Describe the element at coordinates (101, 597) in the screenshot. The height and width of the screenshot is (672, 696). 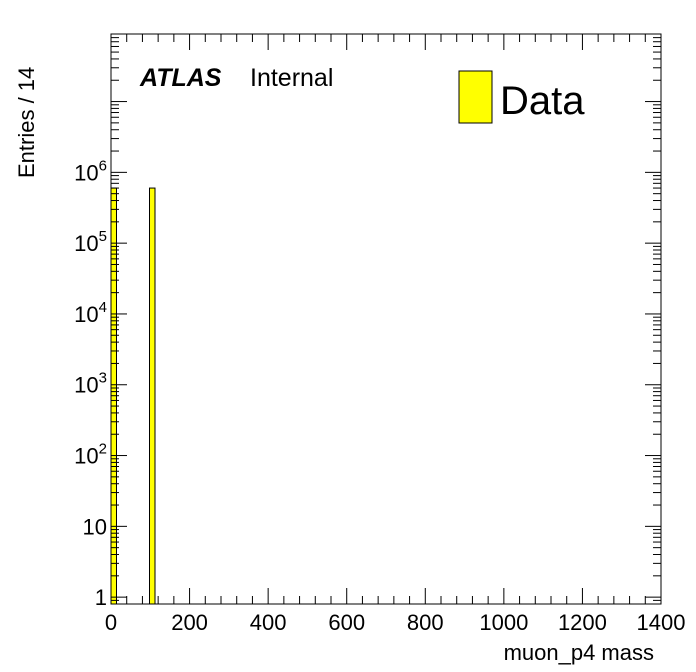
I see `y-tick-label: 1` at that location.